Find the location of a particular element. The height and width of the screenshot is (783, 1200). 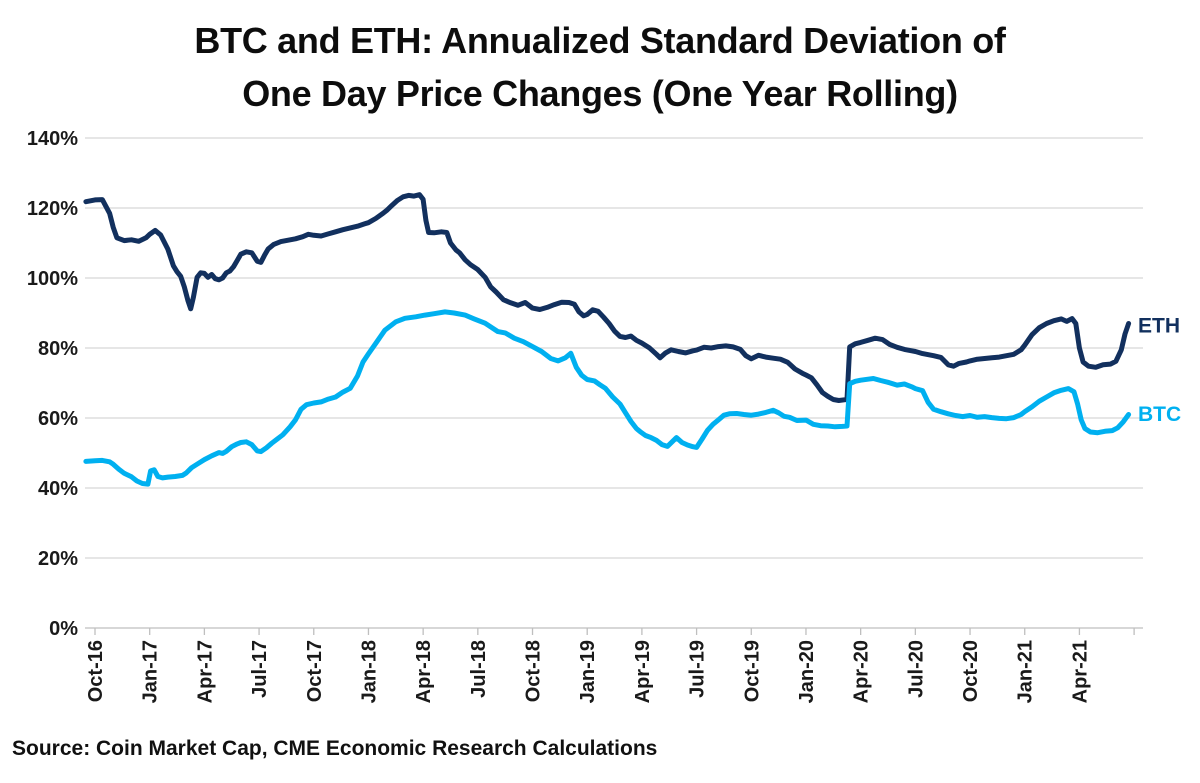

eth-series-label: ETH is located at coordinates (1159, 326).